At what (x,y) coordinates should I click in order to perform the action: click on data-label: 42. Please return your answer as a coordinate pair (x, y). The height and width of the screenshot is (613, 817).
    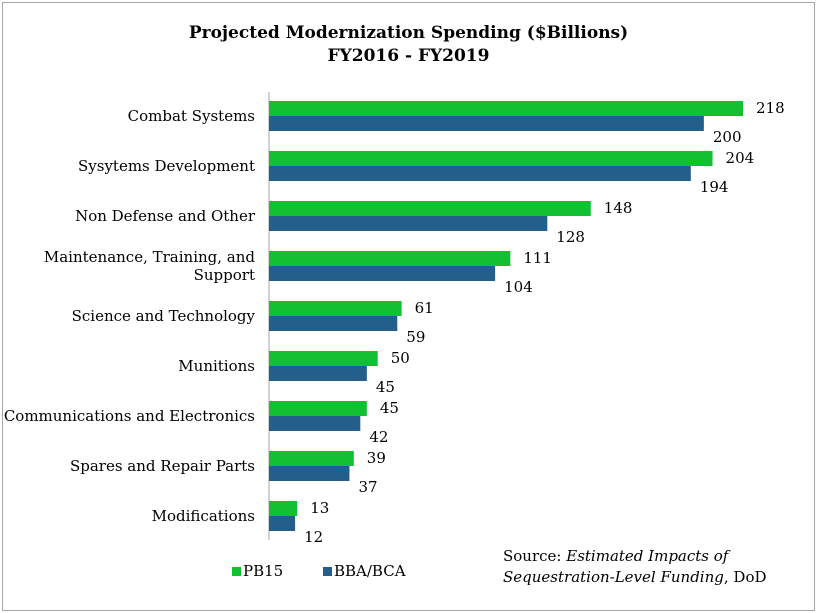
    Looking at the image, I should click on (378, 437).